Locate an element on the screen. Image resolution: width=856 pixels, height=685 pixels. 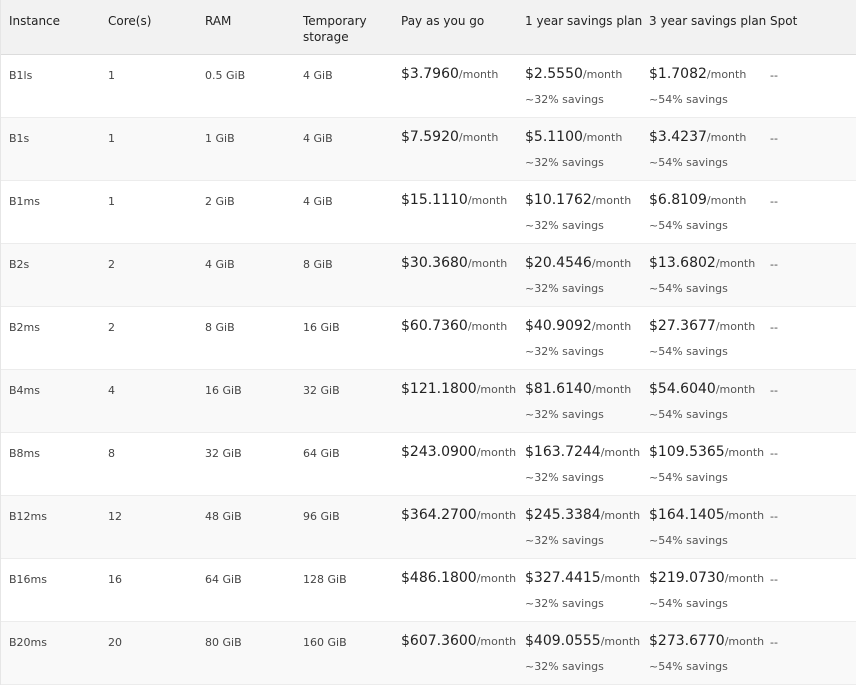
temporary-storage-value: 64 GiB is located at coordinates (321, 453).